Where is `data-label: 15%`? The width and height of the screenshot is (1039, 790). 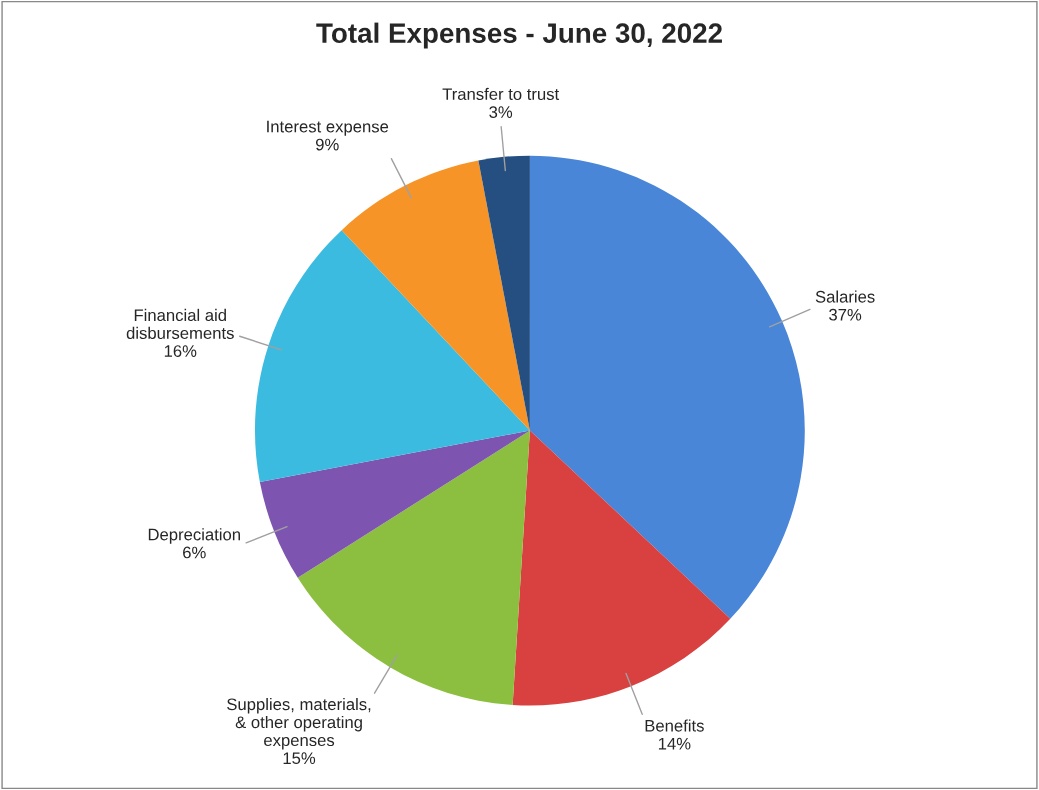
data-label: 15% is located at coordinates (299, 758).